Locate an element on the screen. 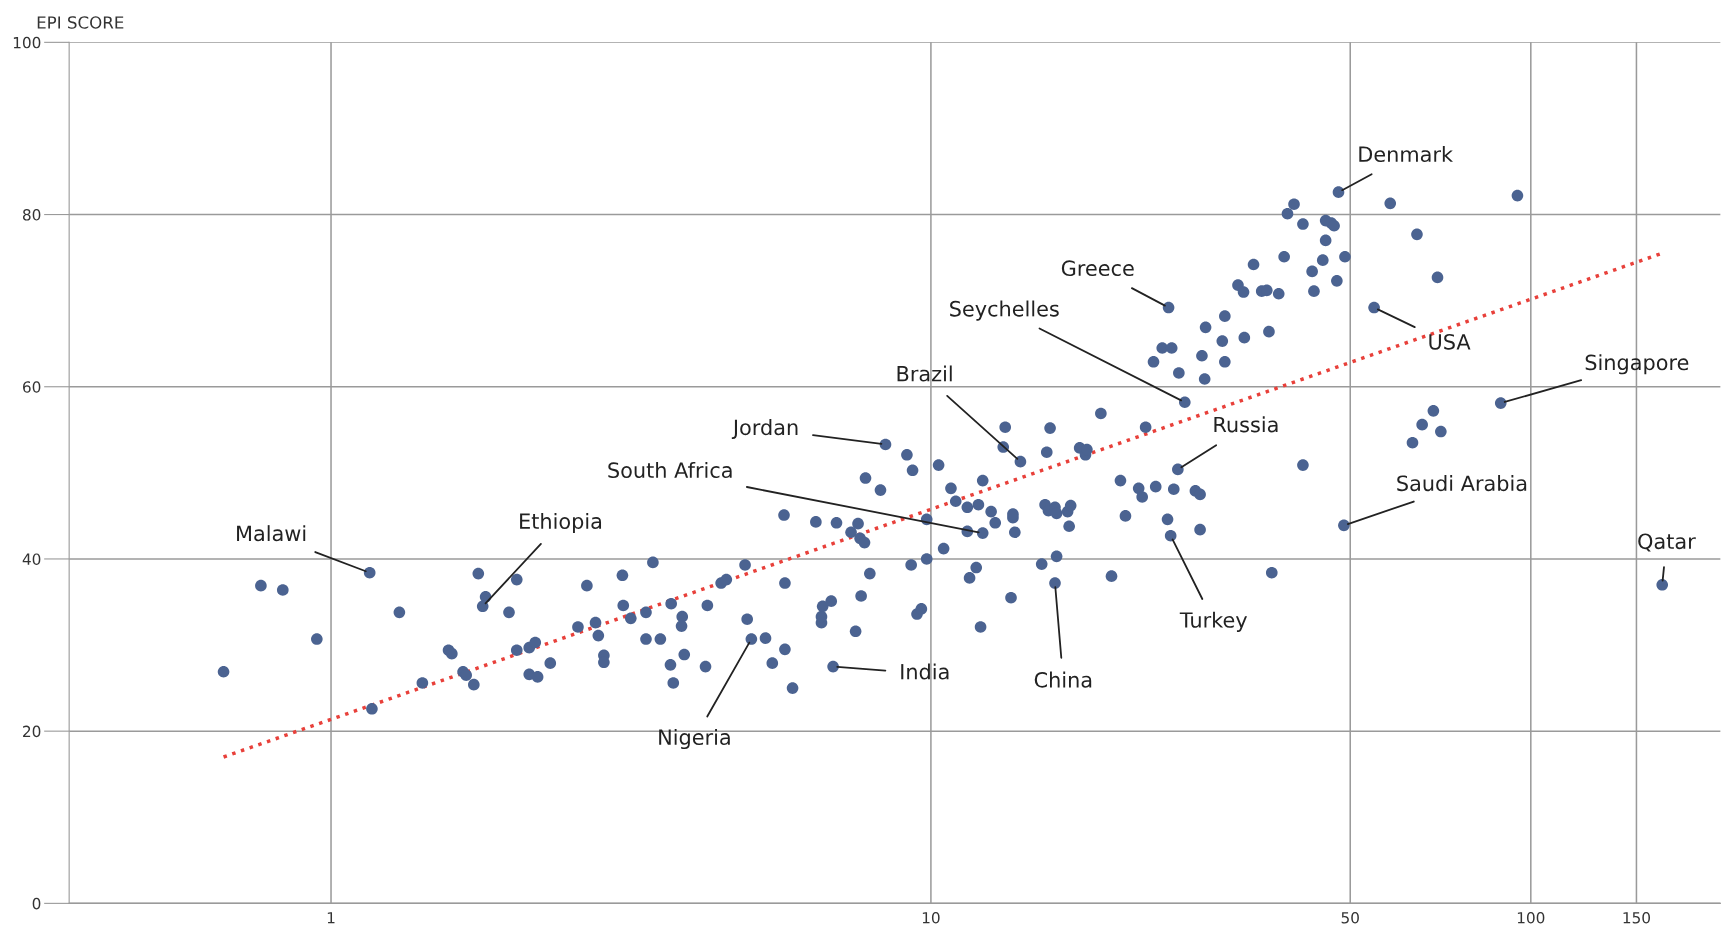 This screenshot has height=941, width=1729. y-tick-label: 100 is located at coordinates (27, 42).